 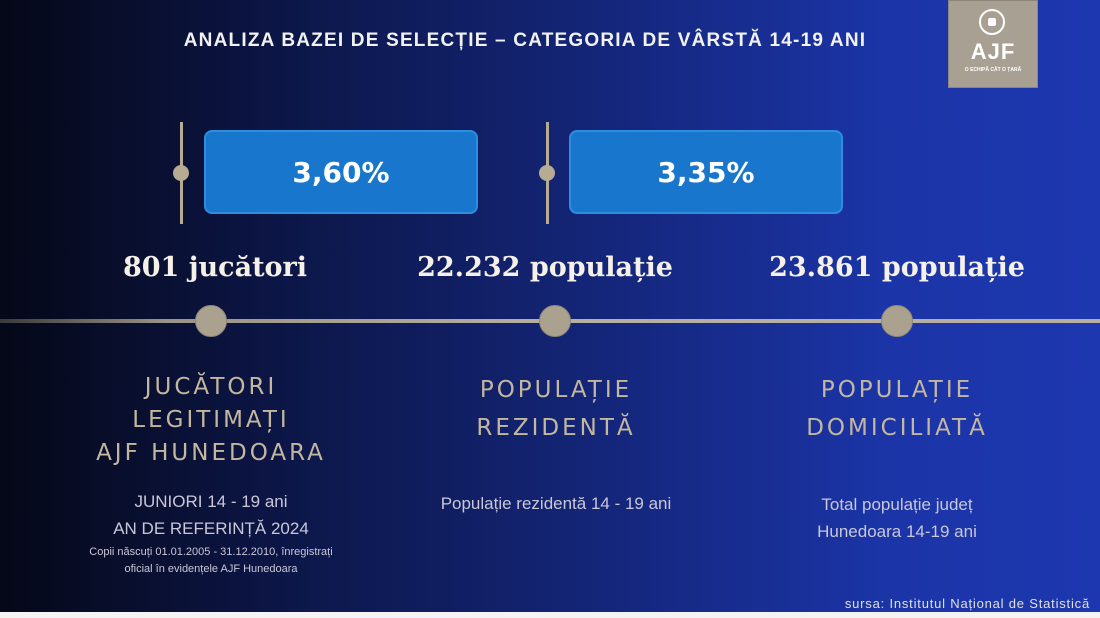 I want to click on ajf-logo: AJF O ECHIPĂ CÂT O ȚARĂ, so click(x=993, y=44).